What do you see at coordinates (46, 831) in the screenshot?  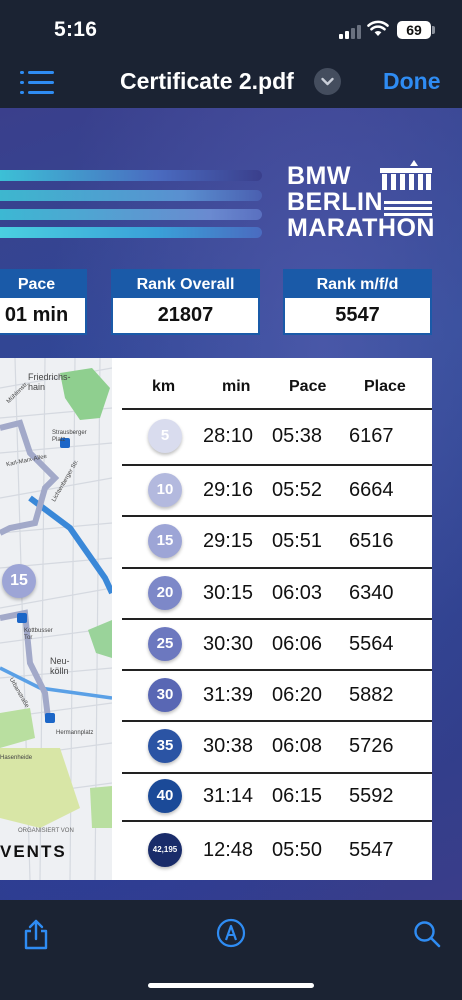 I see `organizer-label: ORGANISIERT VON` at bounding box center [46, 831].